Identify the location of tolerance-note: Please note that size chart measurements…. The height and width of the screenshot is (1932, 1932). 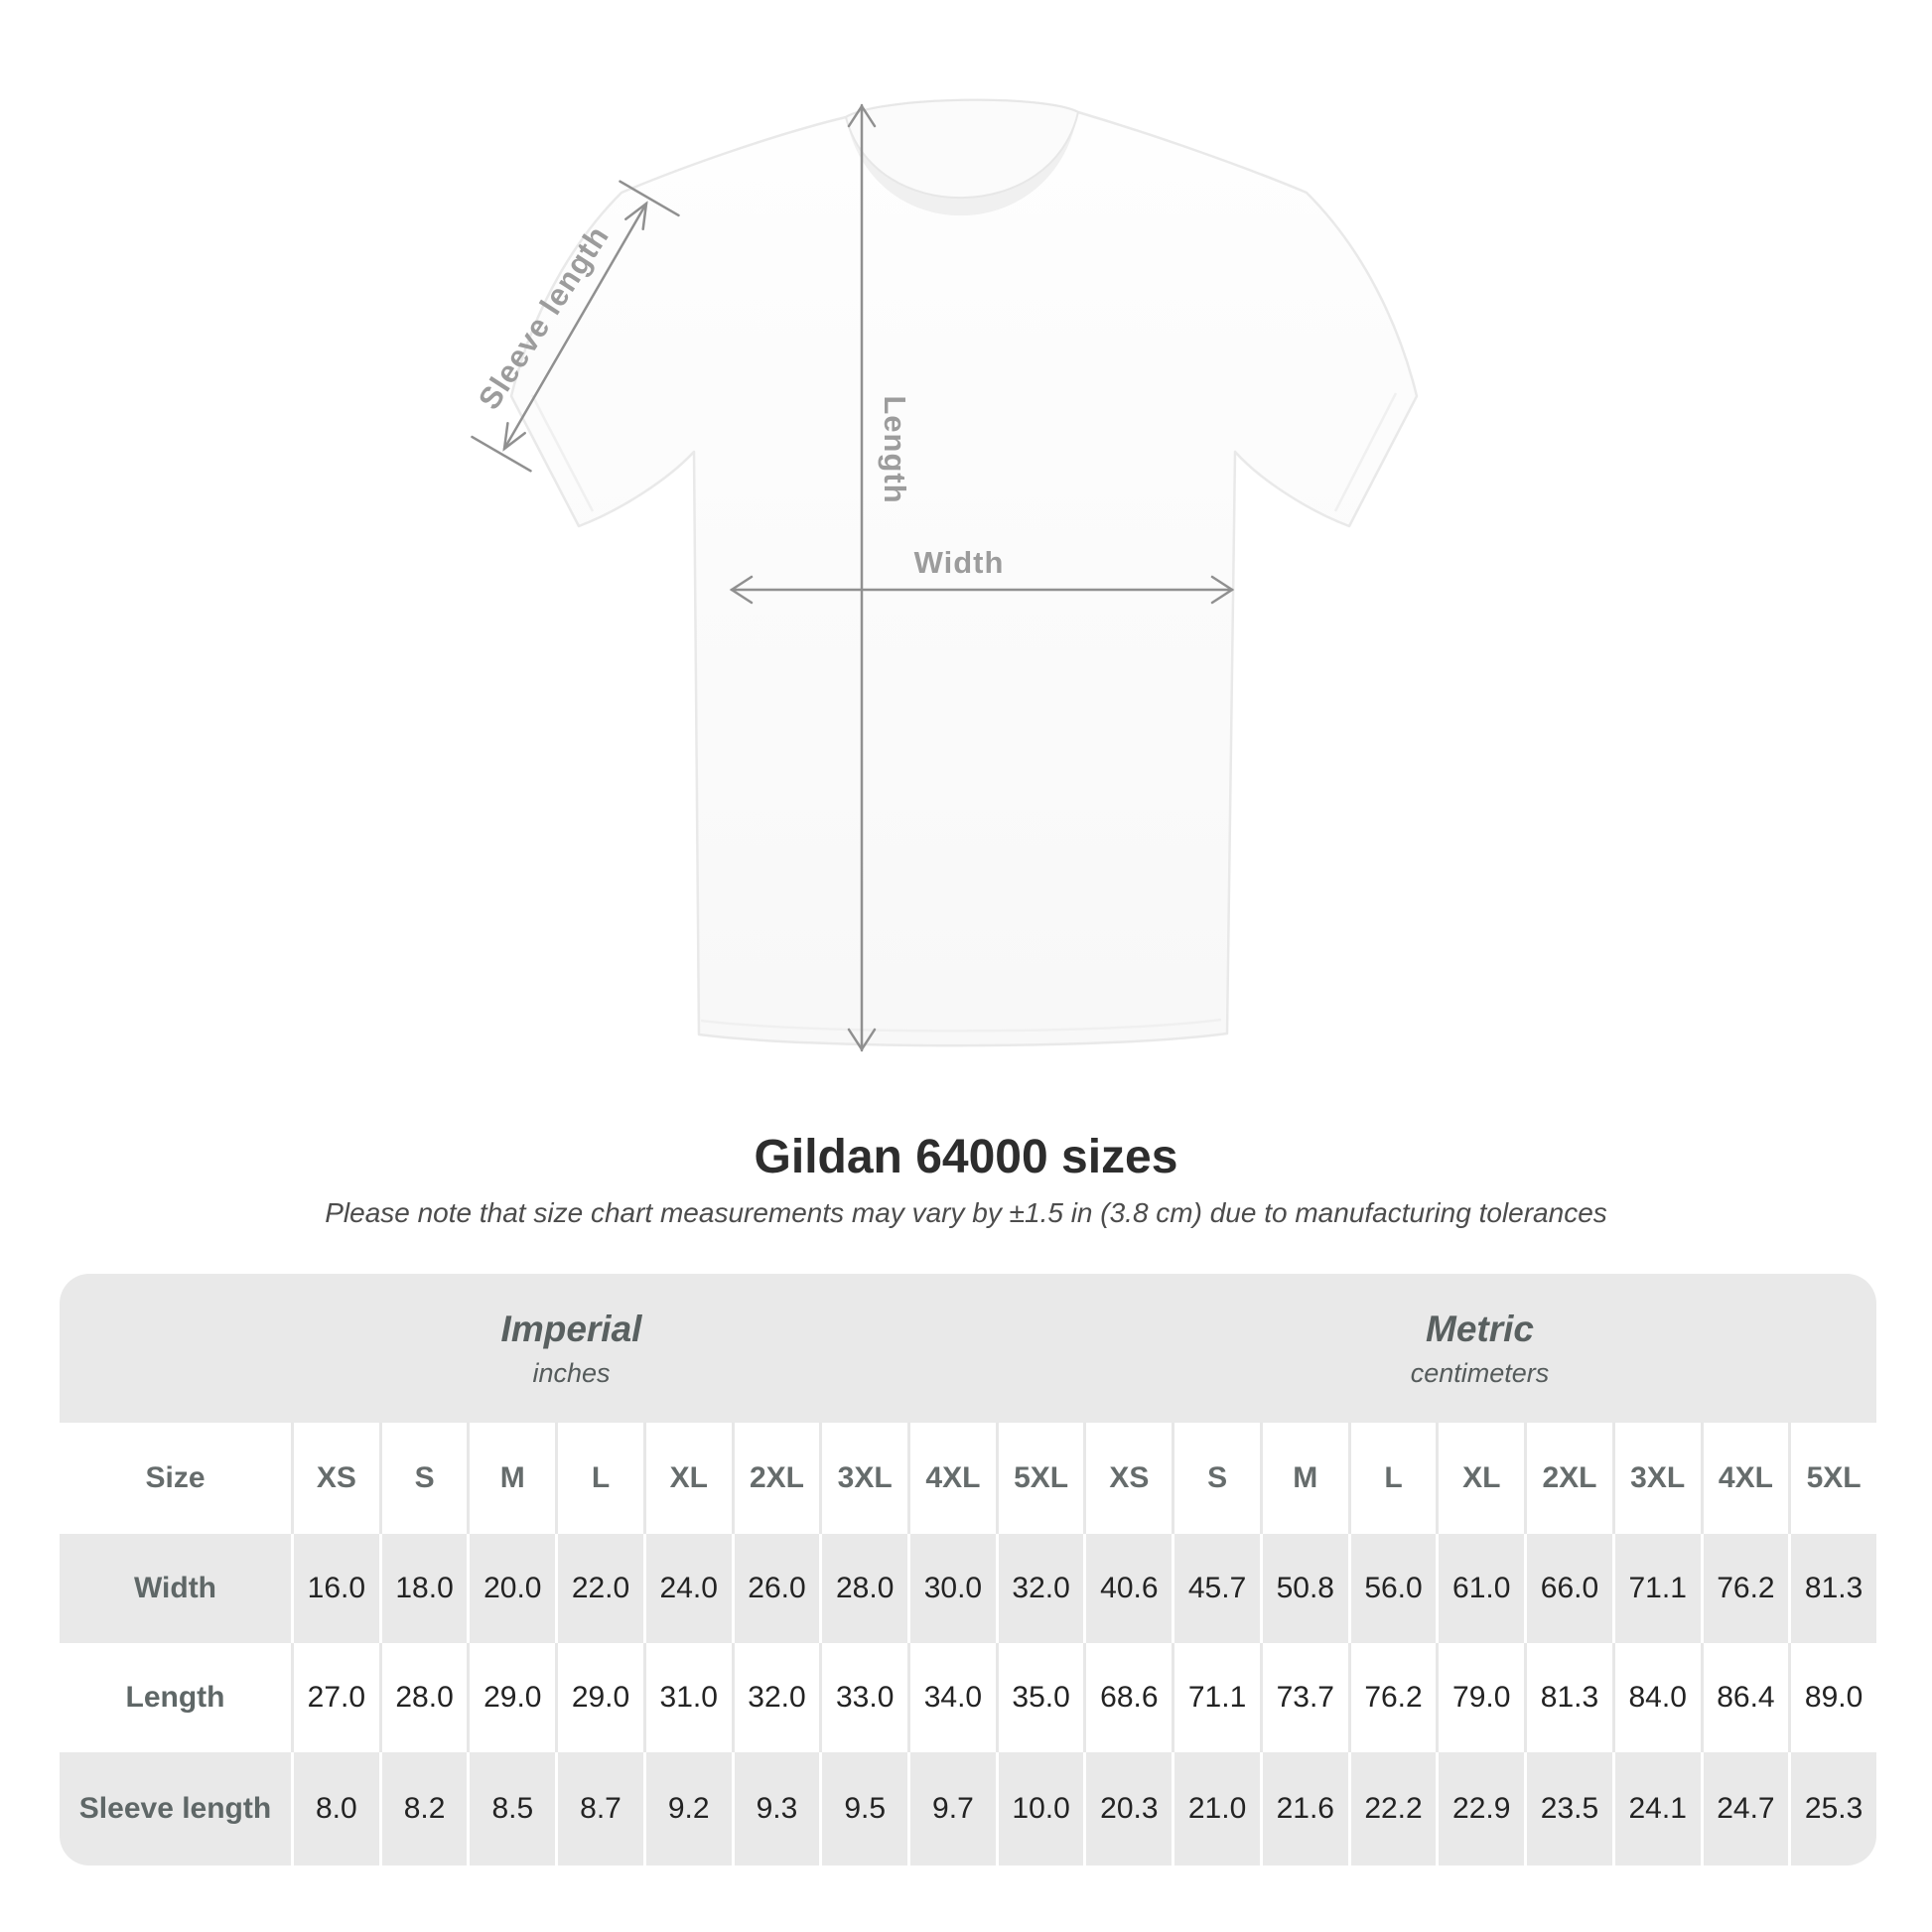
(966, 1212).